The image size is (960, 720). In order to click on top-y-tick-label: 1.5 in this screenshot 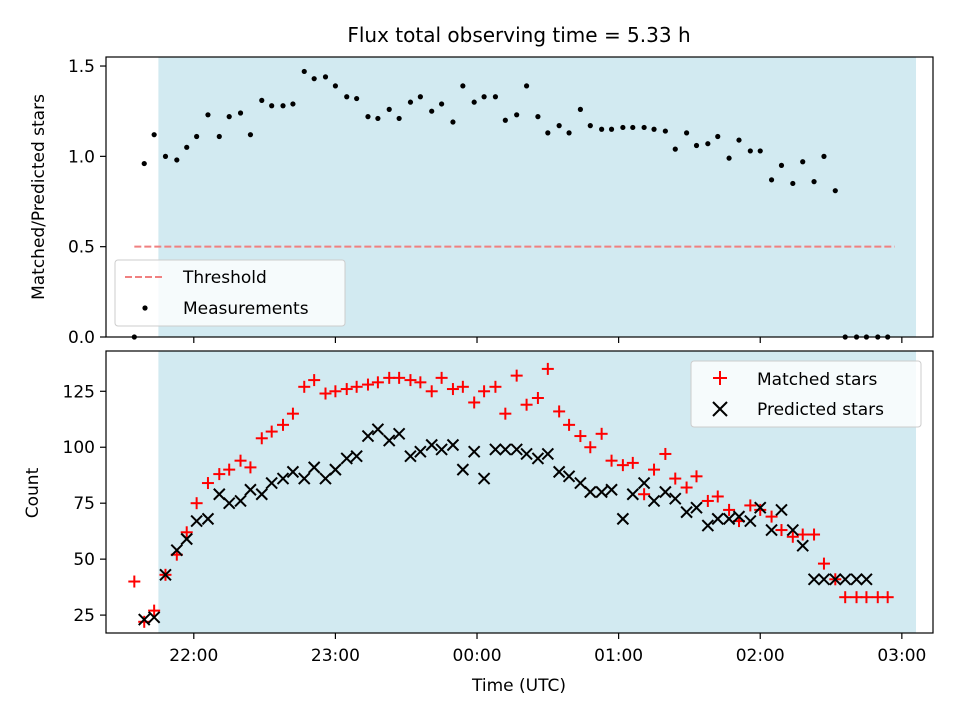, I will do `click(81, 67)`.